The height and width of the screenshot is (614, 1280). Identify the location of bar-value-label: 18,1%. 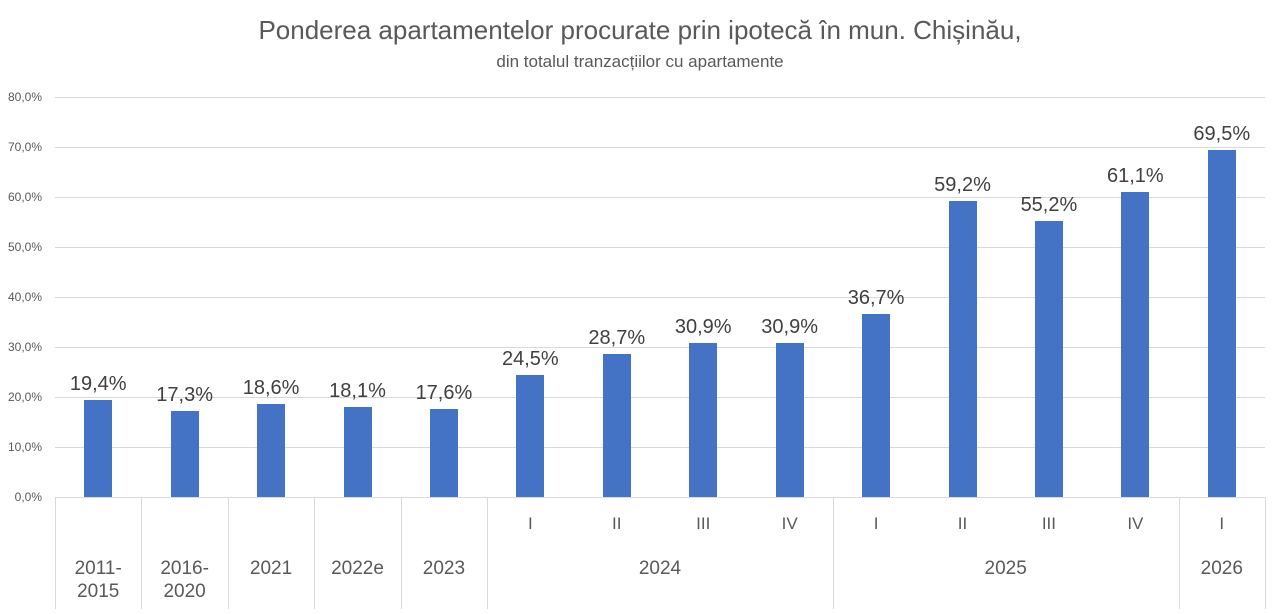
(357, 390).